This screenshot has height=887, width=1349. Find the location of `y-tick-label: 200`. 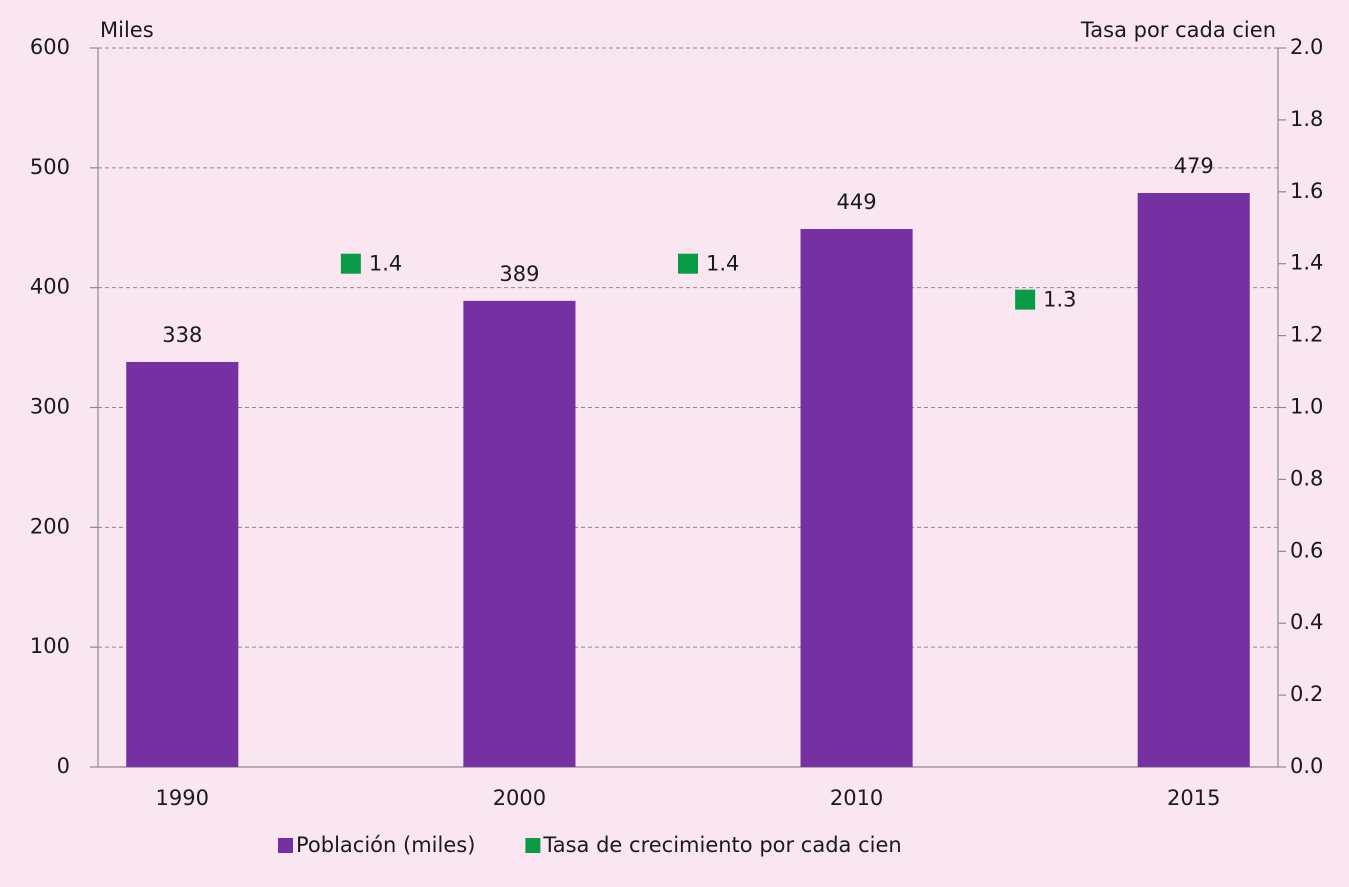

y-tick-label: 200 is located at coordinates (50, 526).